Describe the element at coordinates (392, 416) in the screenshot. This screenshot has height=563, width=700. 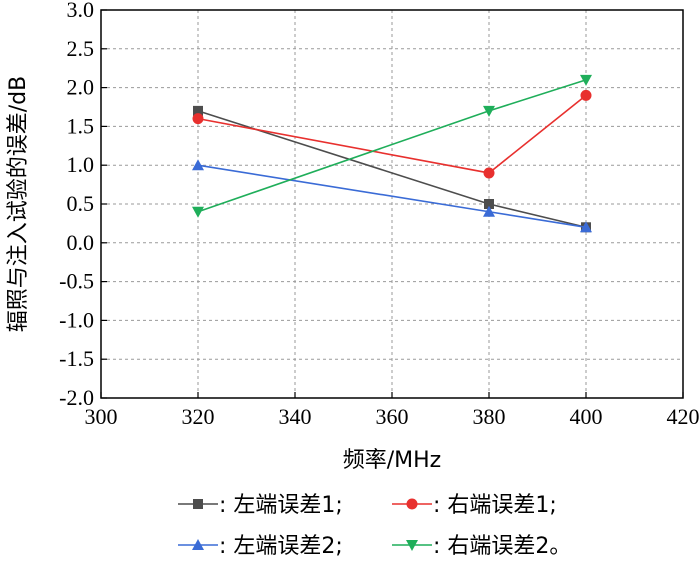
I see `x-tick-label: 360` at that location.